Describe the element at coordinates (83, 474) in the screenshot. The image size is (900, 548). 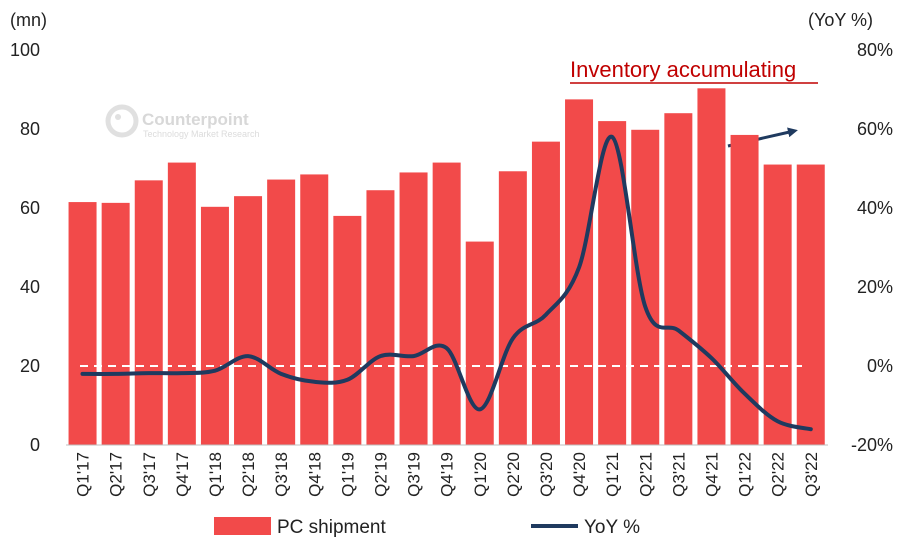
I see `x-tick-label: Q1'17` at that location.